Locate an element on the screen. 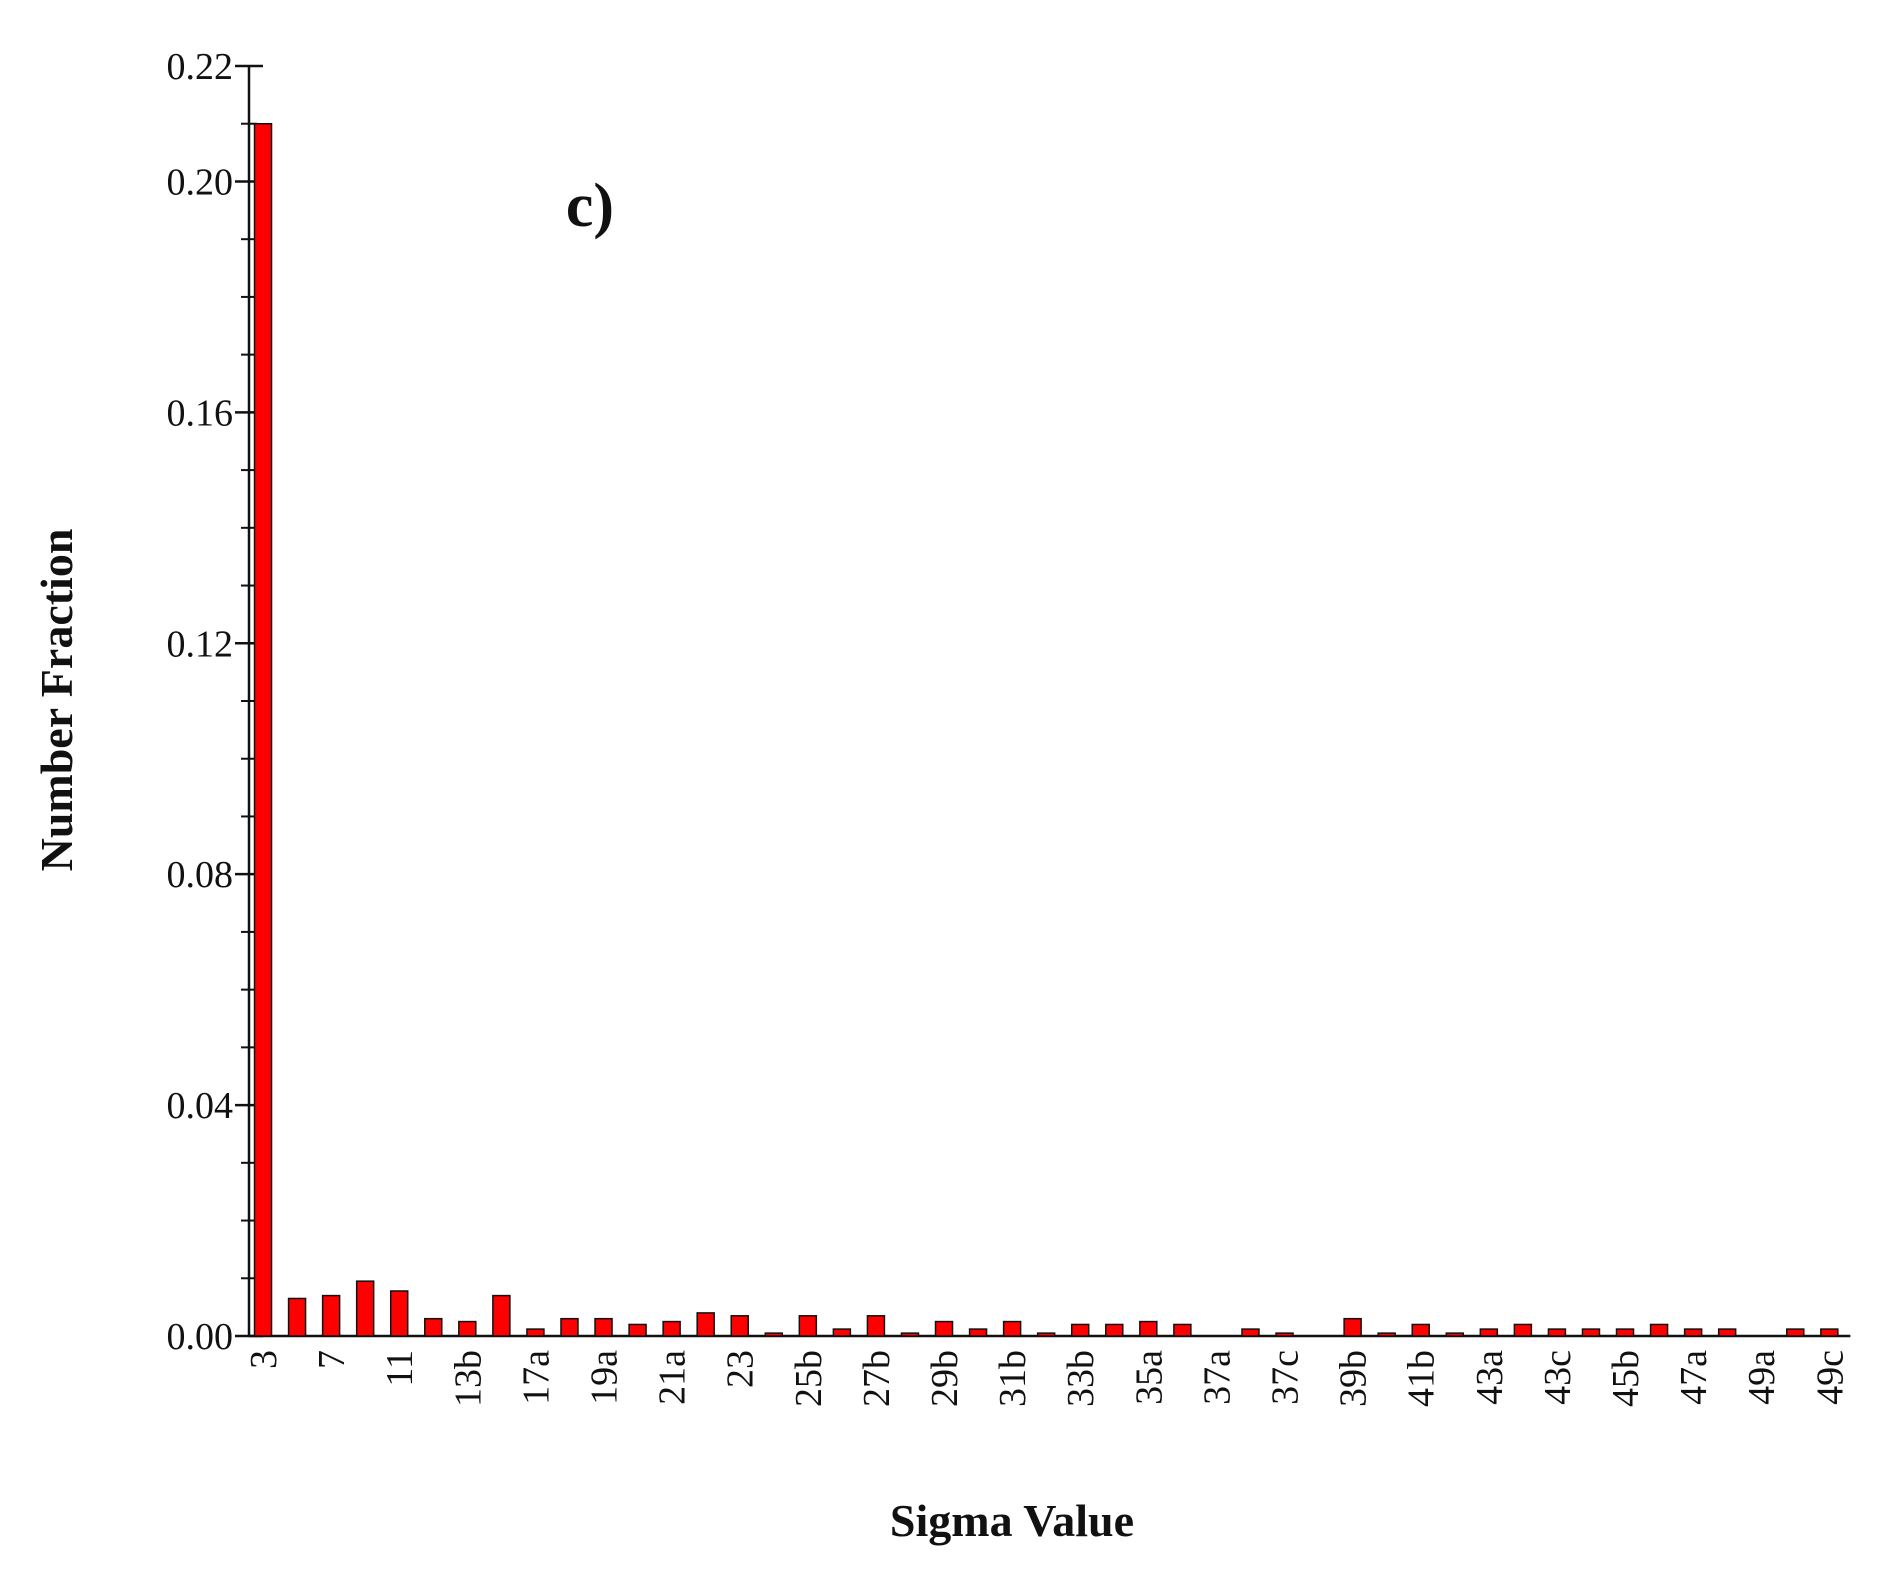 This screenshot has width=1881, height=1576. x-tick-label: 49c is located at coordinates (1830, 1377).